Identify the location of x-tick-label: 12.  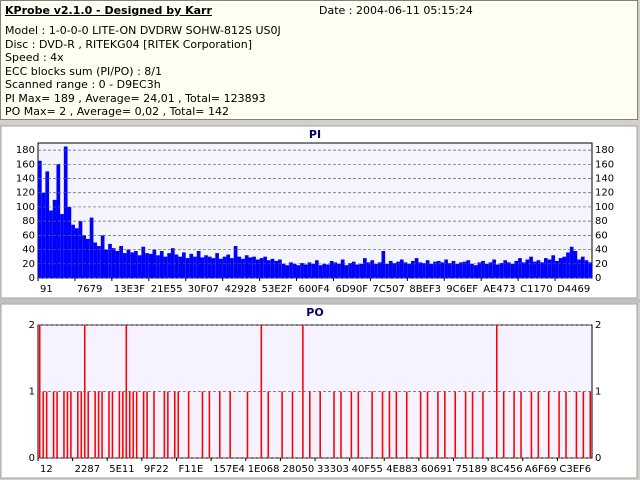
(46, 469).